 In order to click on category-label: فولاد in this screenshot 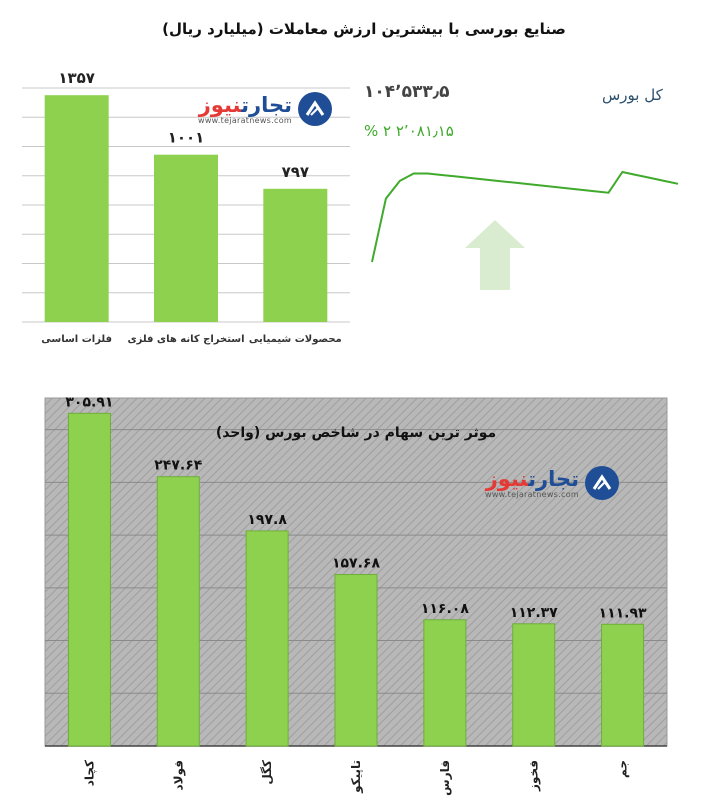, I will do `click(178, 775)`.